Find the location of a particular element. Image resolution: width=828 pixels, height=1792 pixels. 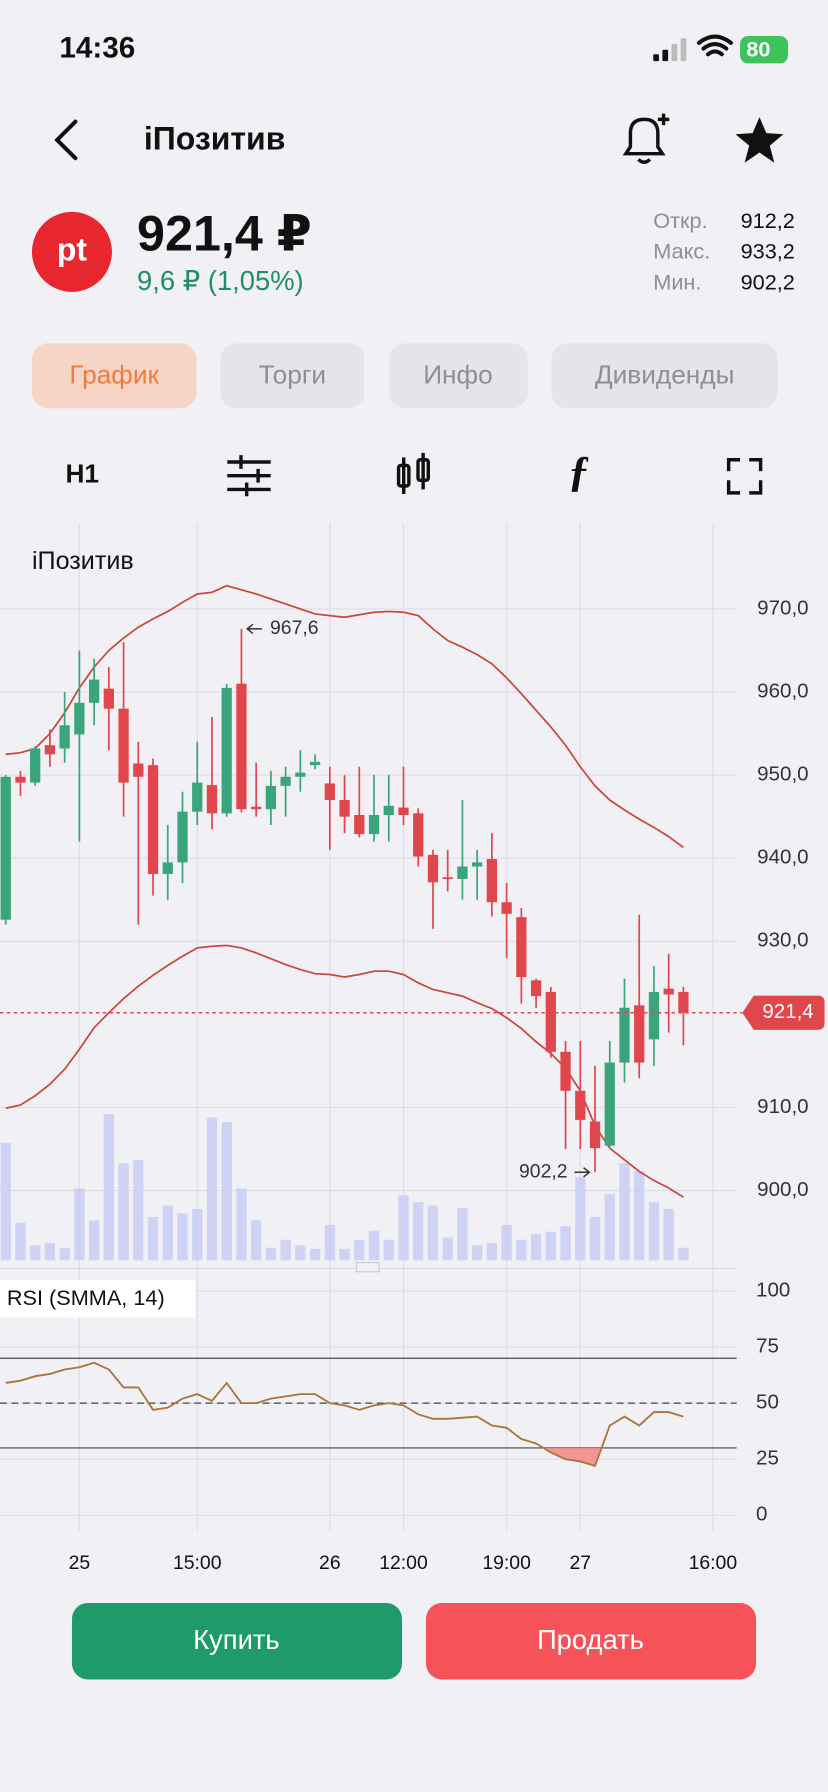

tab-label: Торги is located at coordinates (292, 374).